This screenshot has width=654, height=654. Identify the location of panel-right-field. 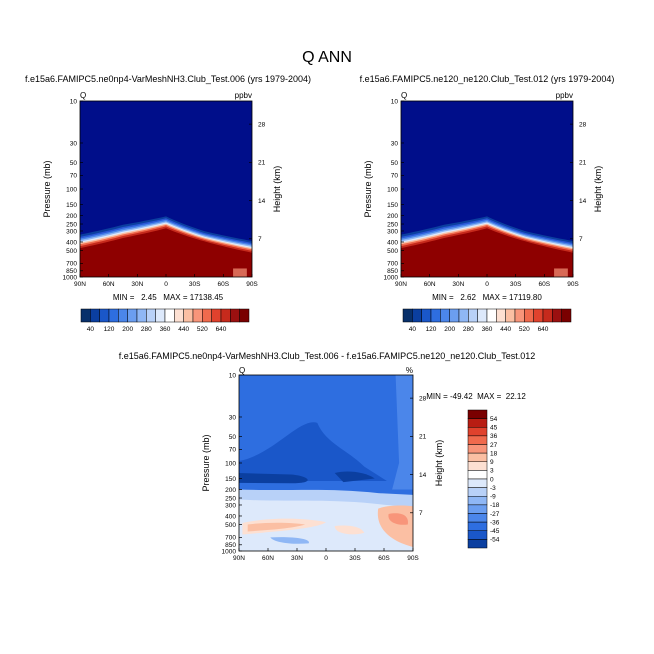
(487, 189).